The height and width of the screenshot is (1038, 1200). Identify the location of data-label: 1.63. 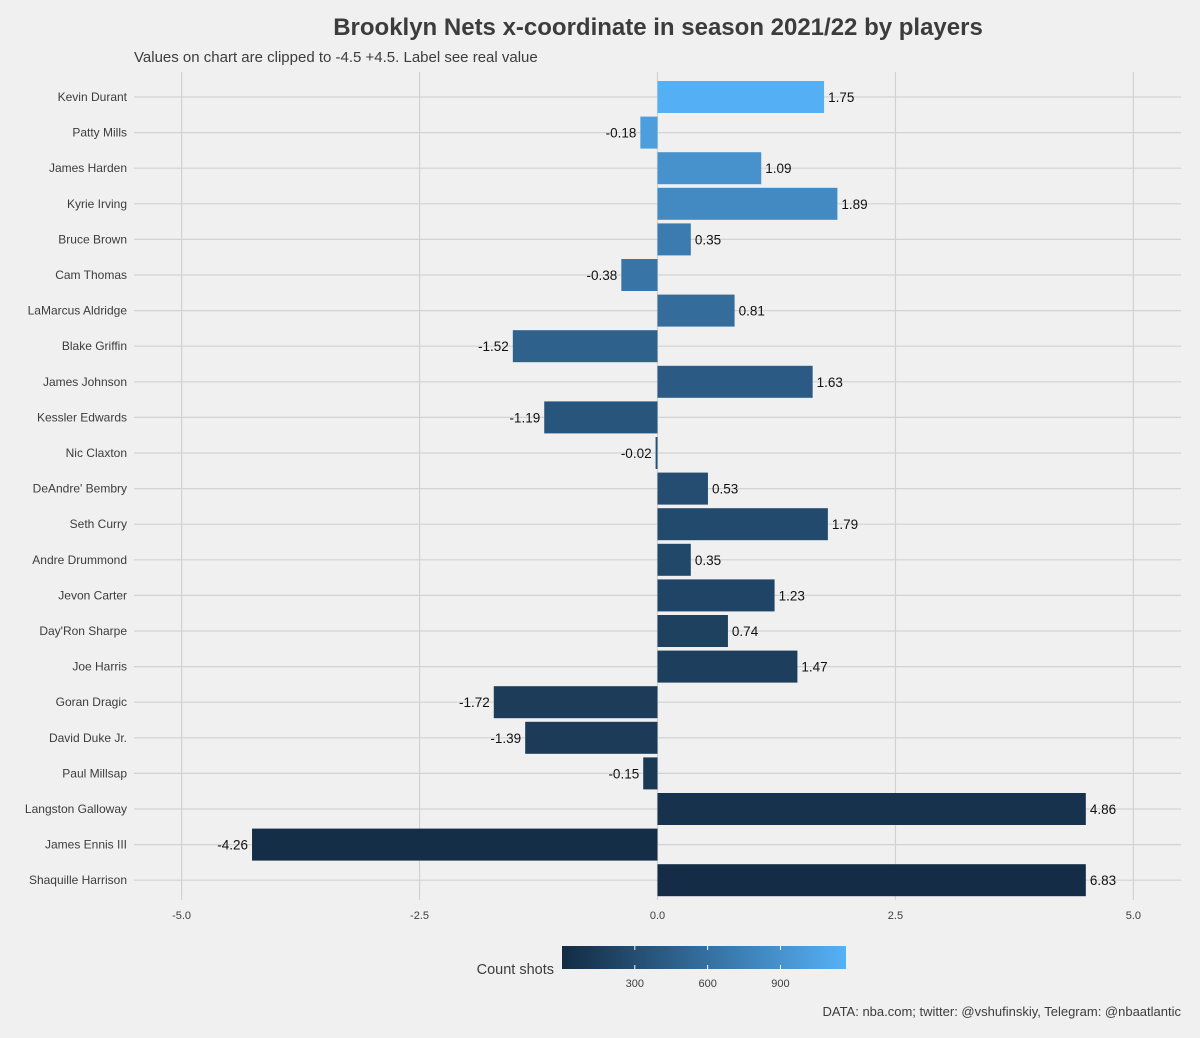
(830, 382).